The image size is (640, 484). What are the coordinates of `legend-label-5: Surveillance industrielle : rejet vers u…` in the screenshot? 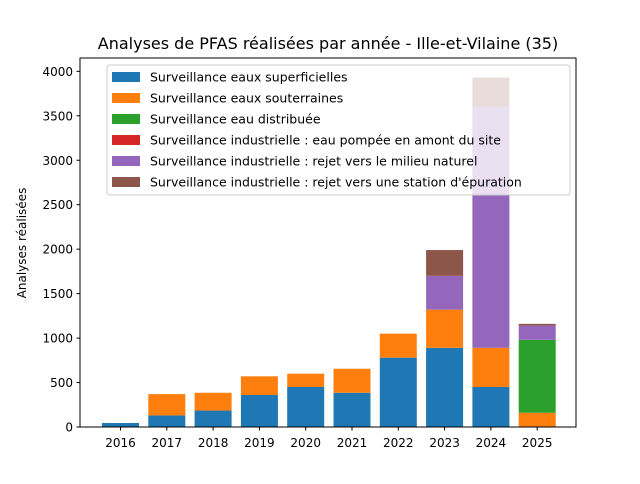 It's located at (336, 182).